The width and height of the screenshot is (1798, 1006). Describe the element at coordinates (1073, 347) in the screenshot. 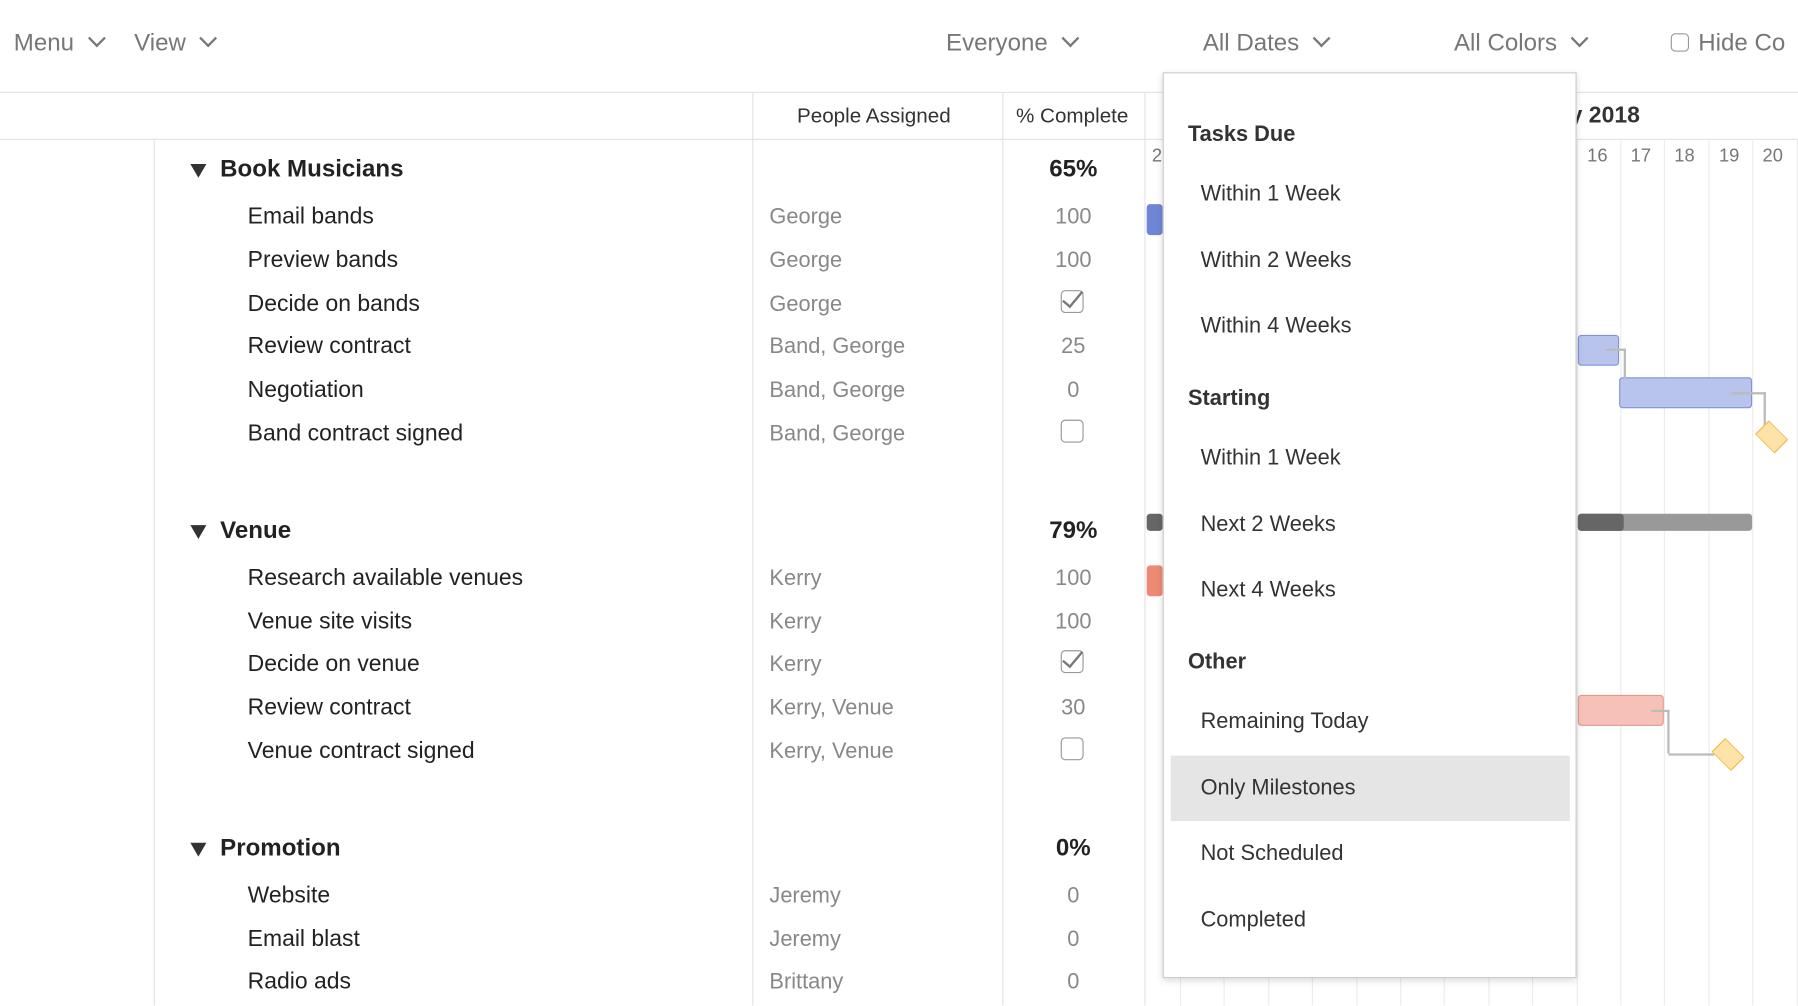

I see `complete: 25` at that location.